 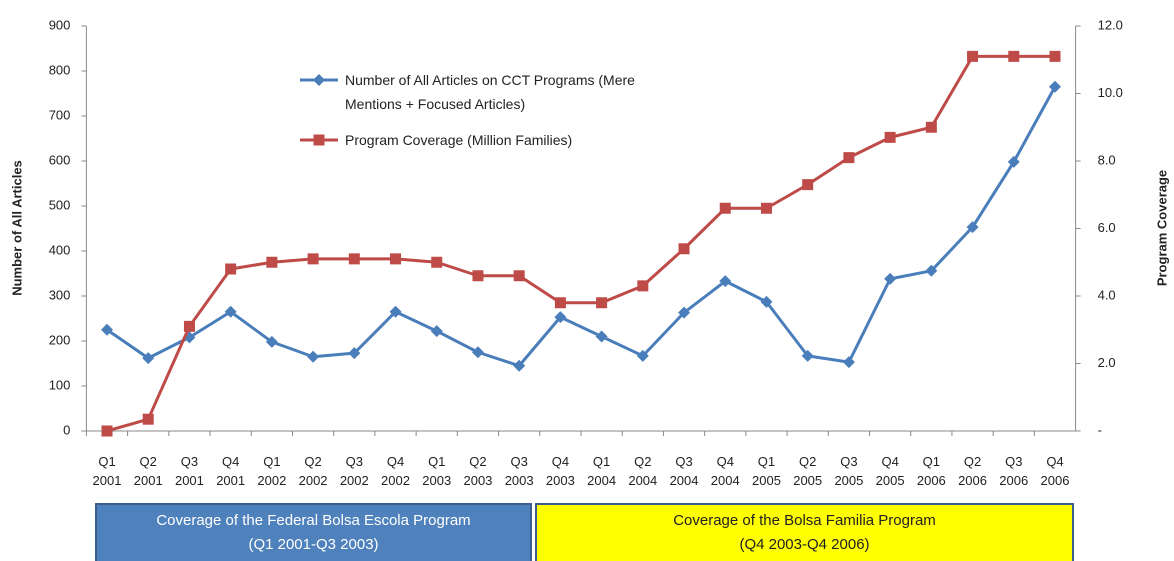 I want to click on y2-tick-label: 8.0, so click(x=1107, y=159).